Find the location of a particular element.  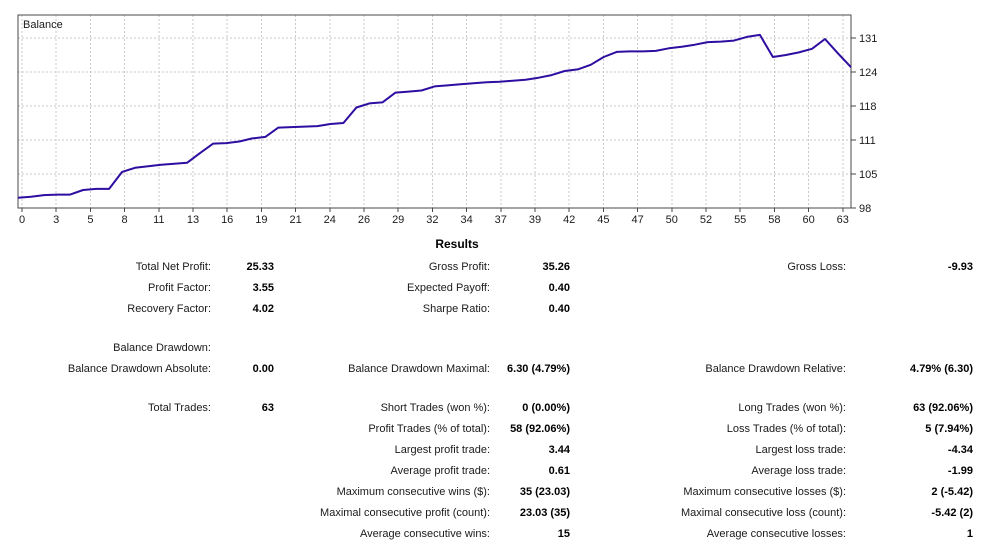

stat-label: Maximum consecutive wins ($): is located at coordinates (413, 492).